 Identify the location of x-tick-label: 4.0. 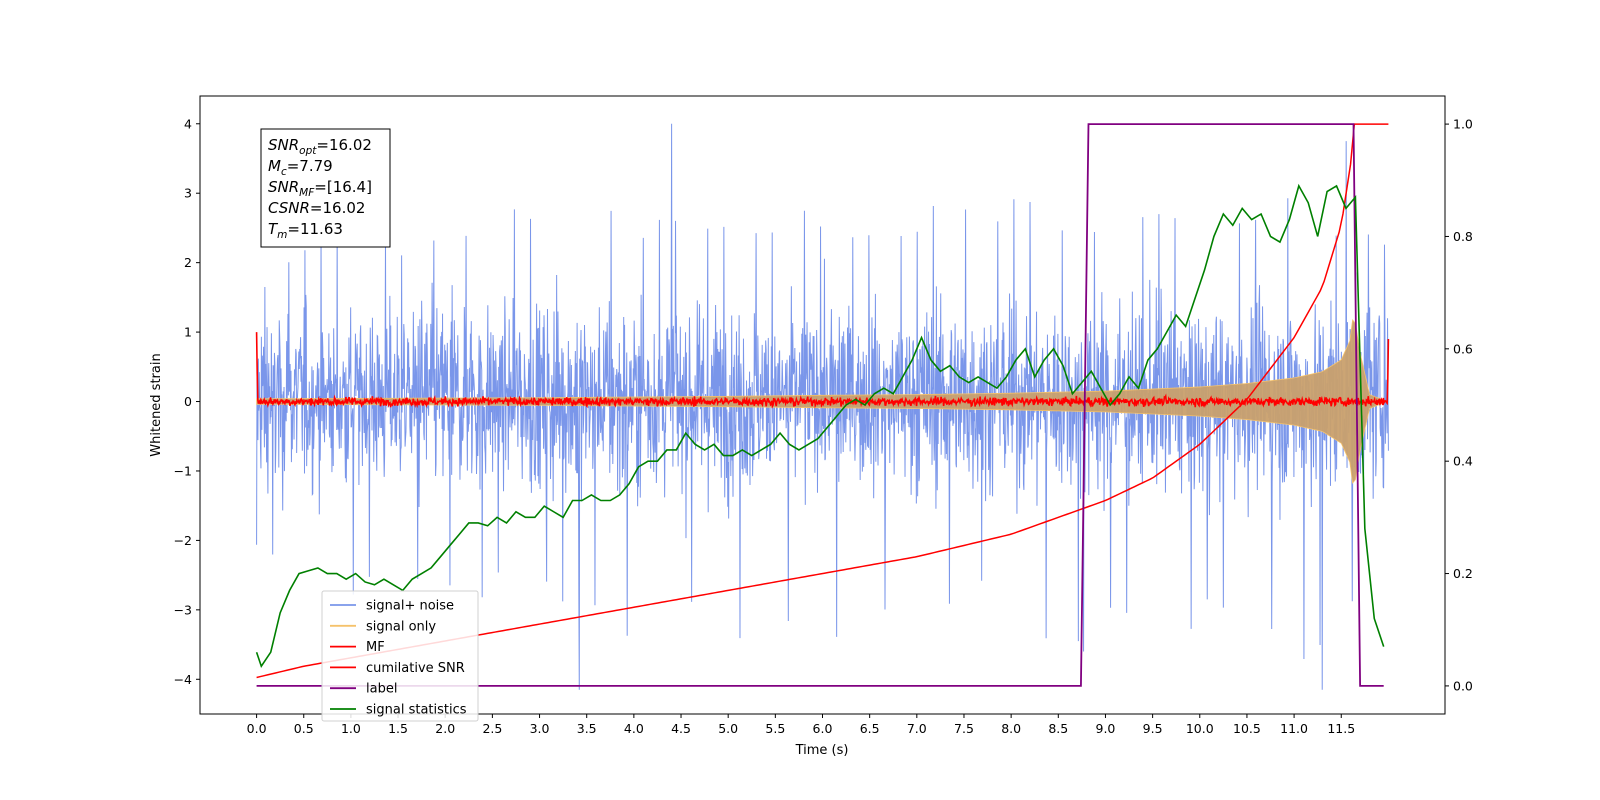
(634, 728).